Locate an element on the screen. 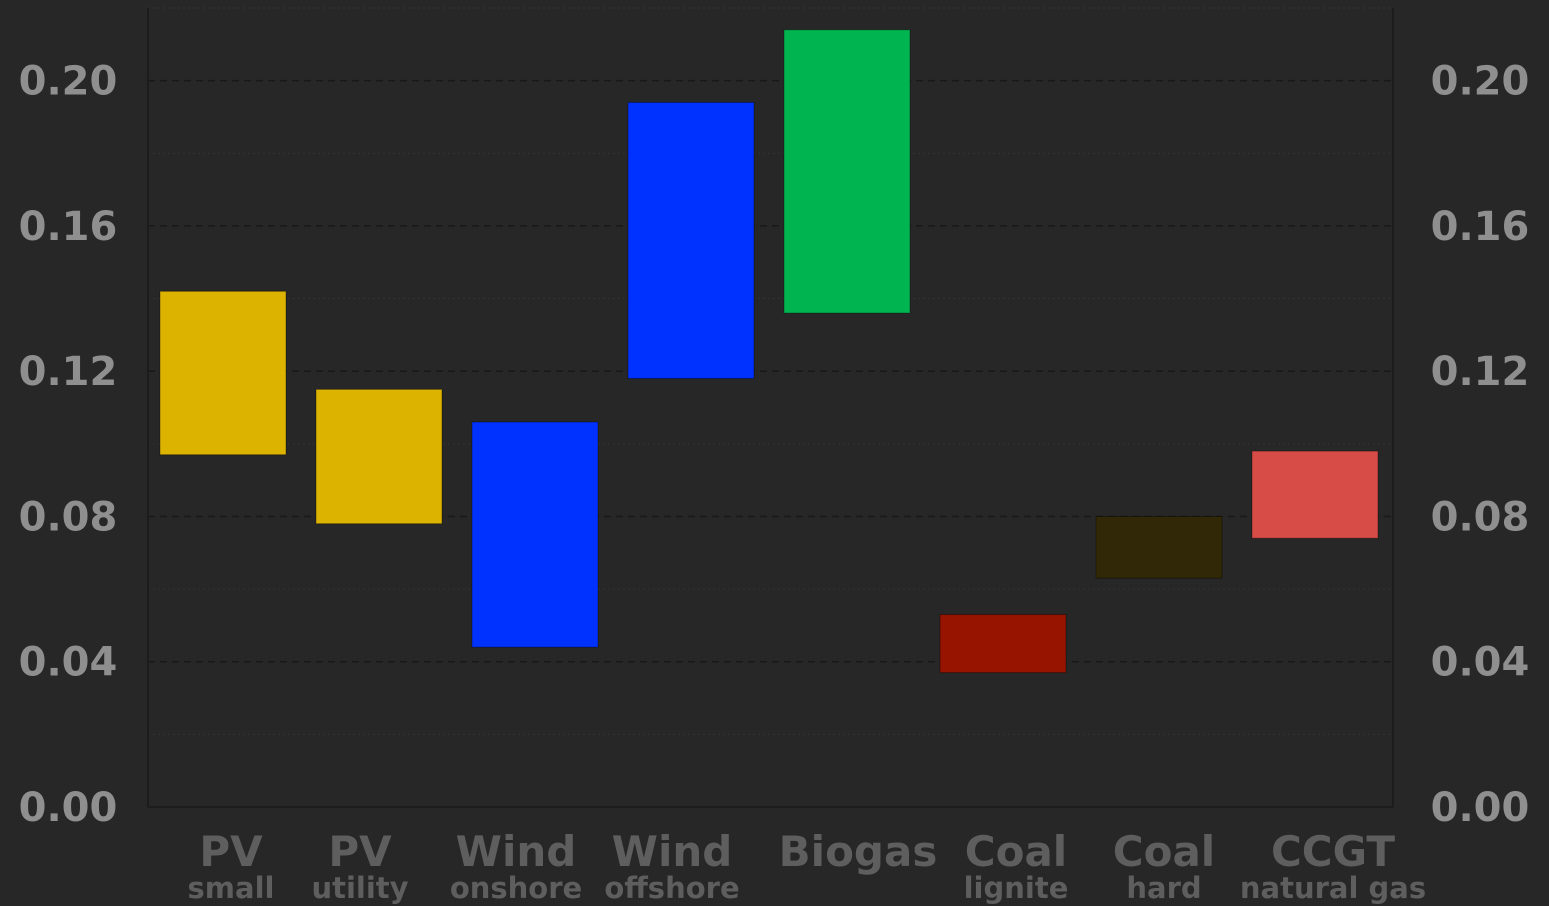 The height and width of the screenshot is (906, 1549). x-category-sublabel: natural gas is located at coordinates (1333, 888).